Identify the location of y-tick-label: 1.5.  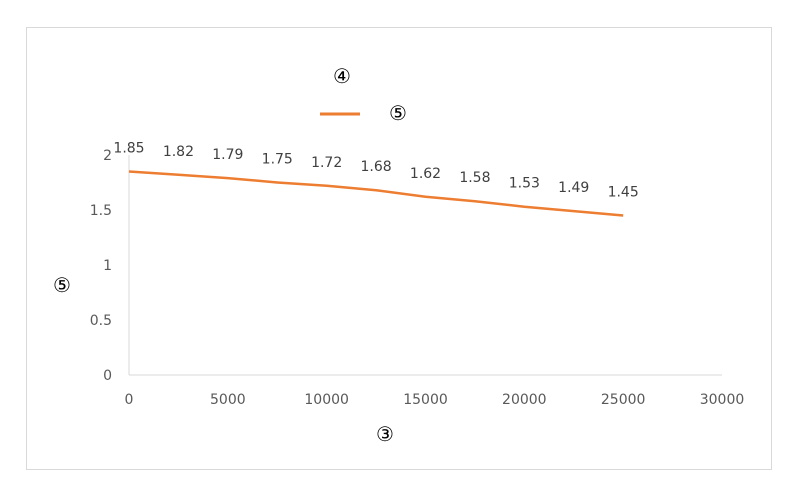
(101, 211).